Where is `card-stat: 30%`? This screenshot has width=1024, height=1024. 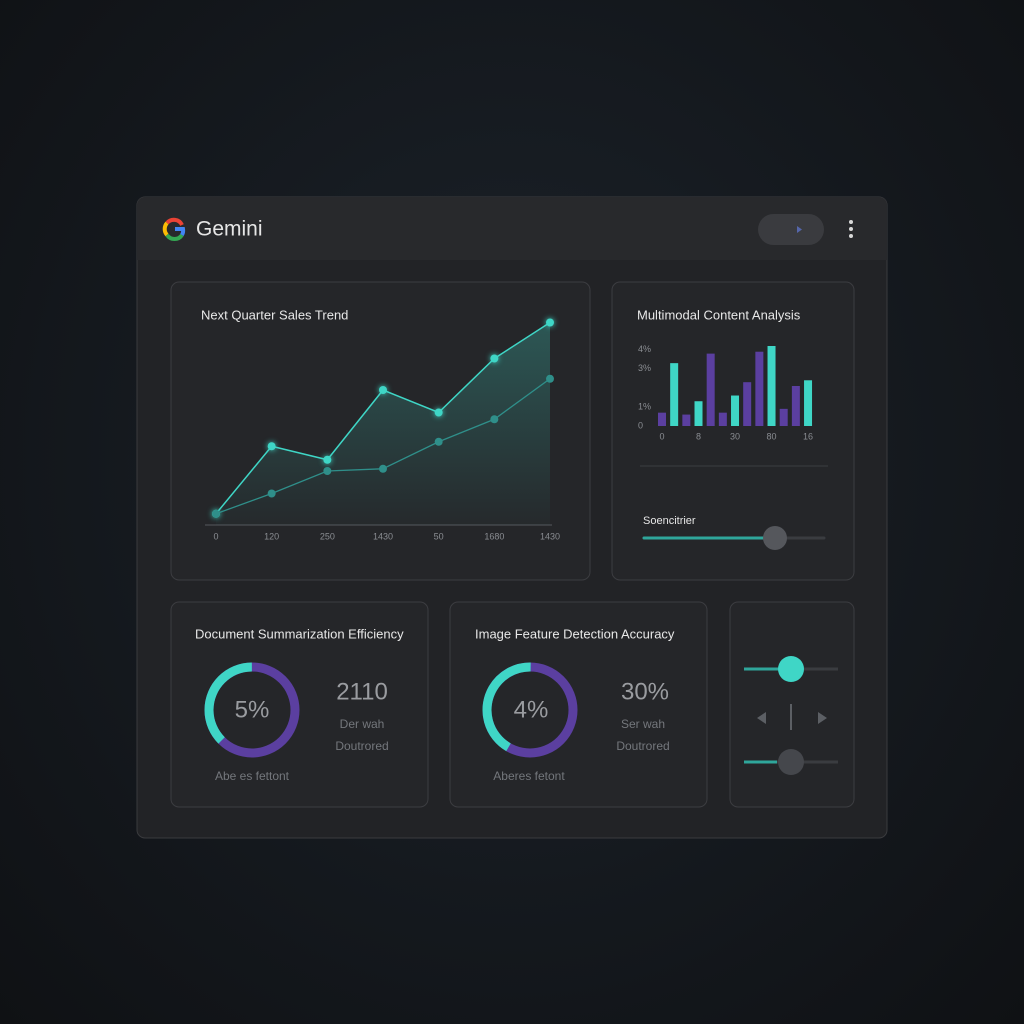 card-stat: 30% is located at coordinates (645, 691).